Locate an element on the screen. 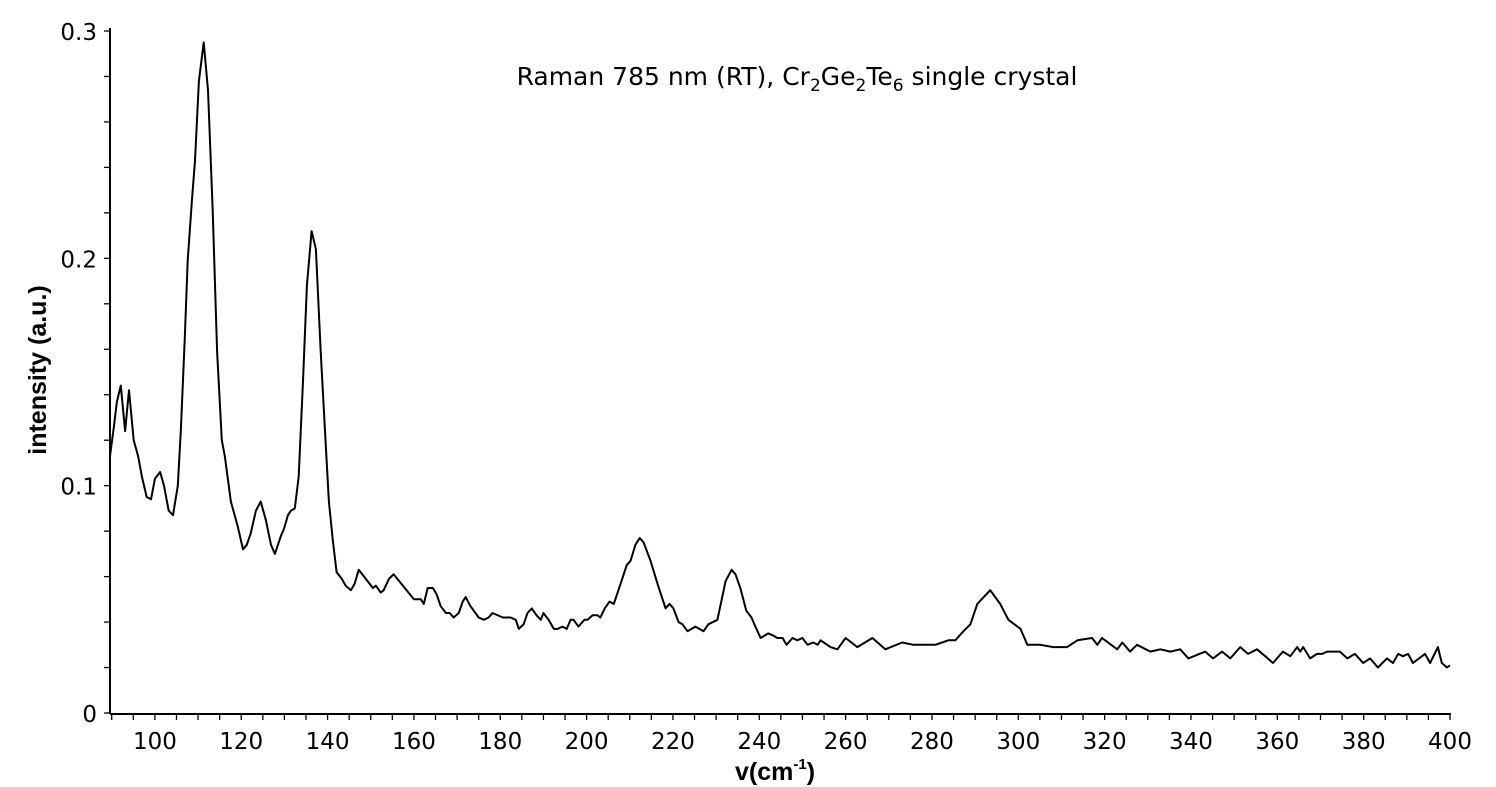 Image resolution: width=1496 pixels, height=787 pixels. title-text: Raman 785 nm (RT), Cr is located at coordinates (664, 76).